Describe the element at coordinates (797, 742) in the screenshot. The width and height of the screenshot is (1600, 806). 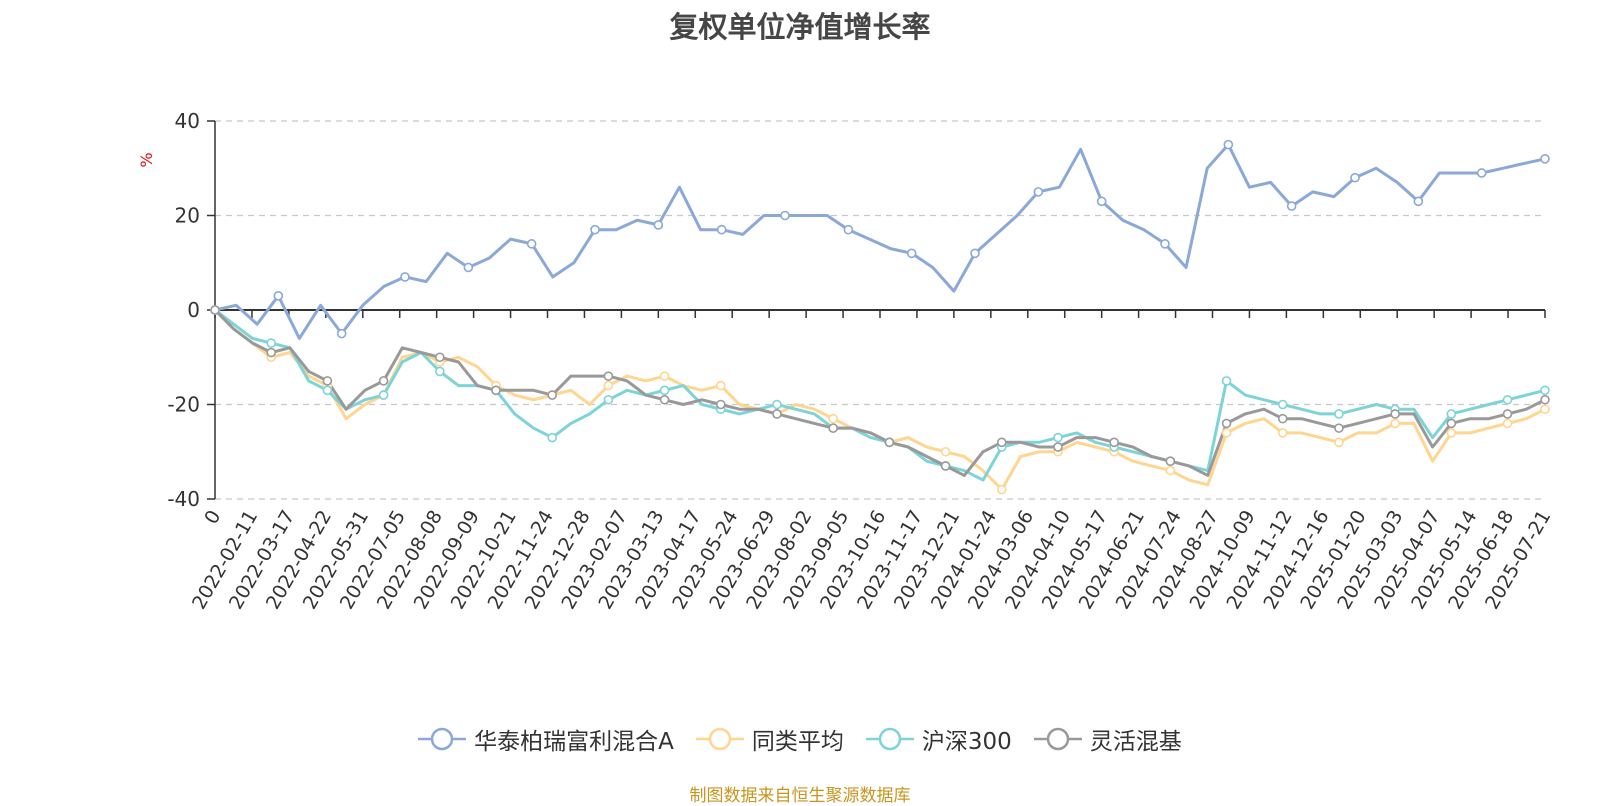
I see `legend-label: 同类平均` at that location.